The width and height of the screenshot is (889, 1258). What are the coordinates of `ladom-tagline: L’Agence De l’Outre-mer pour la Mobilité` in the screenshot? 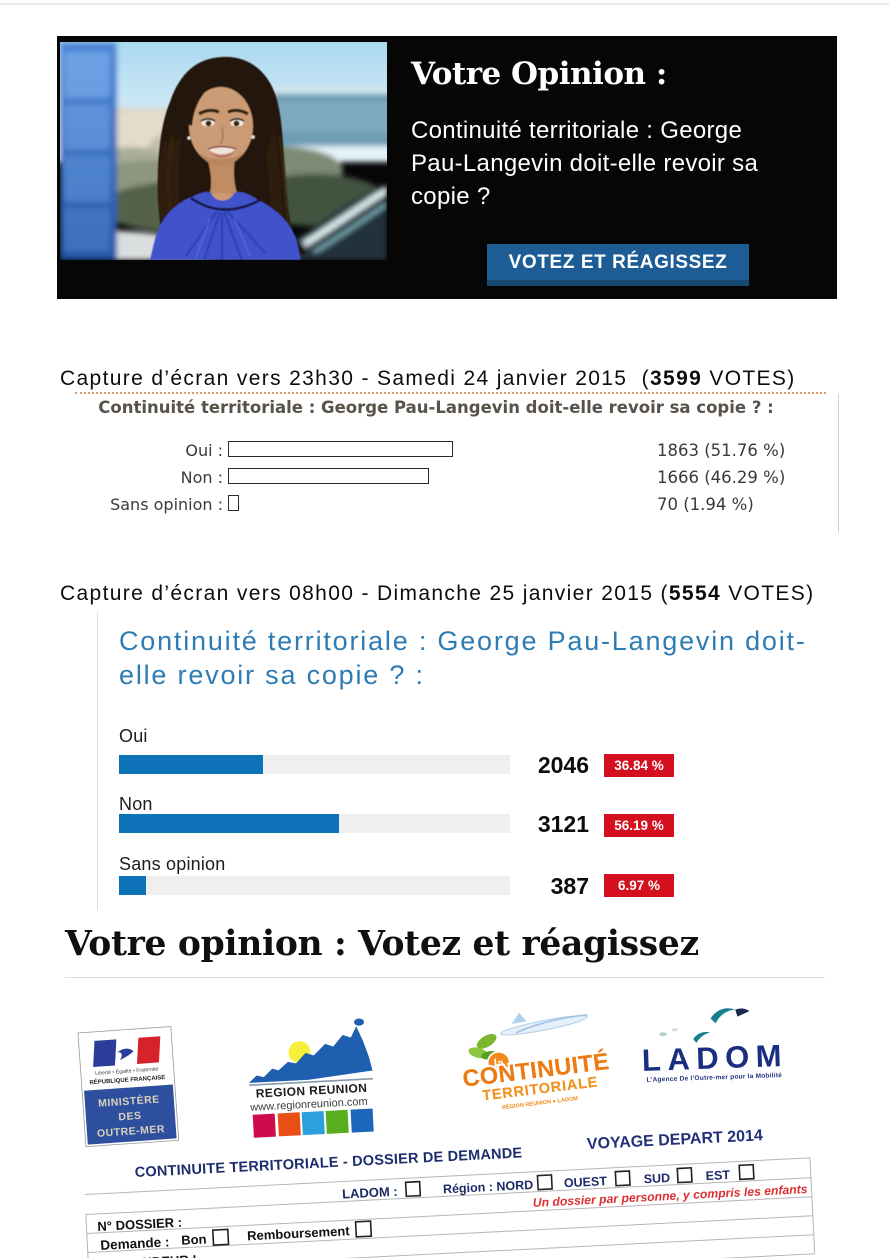 It's located at (715, 1078).